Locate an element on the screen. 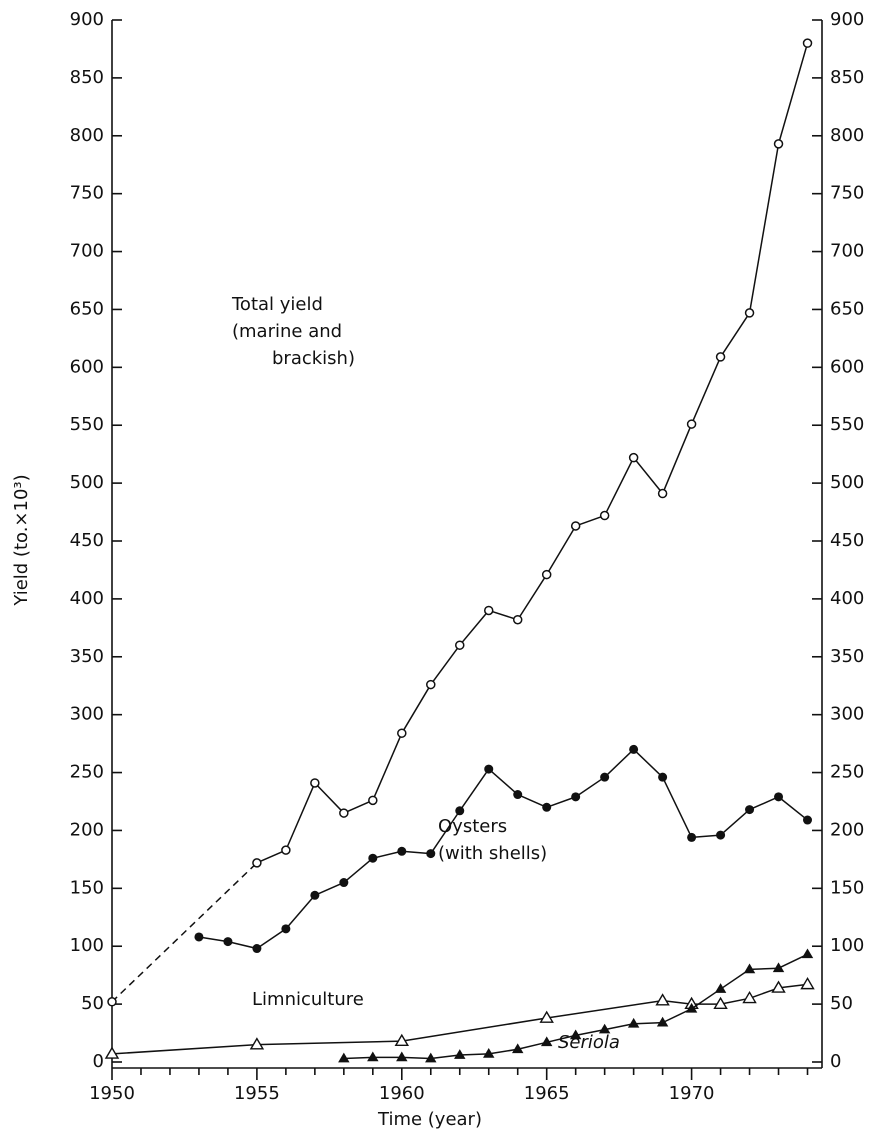  y-tick-label: 200 is located at coordinates (87, 829).